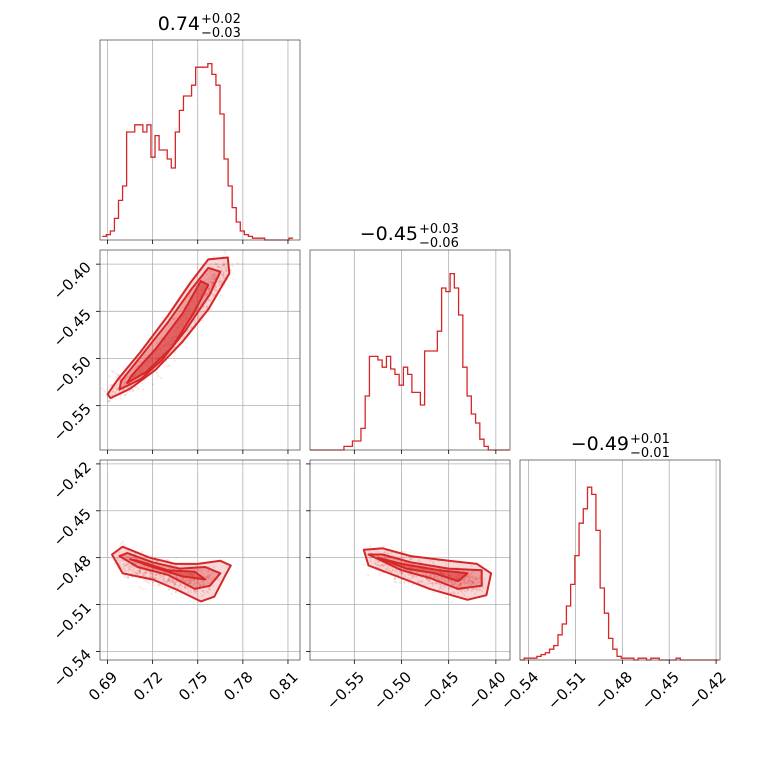  Describe the element at coordinates (389, 234) in the screenshot. I see `title-param-2: −0.45` at that location.